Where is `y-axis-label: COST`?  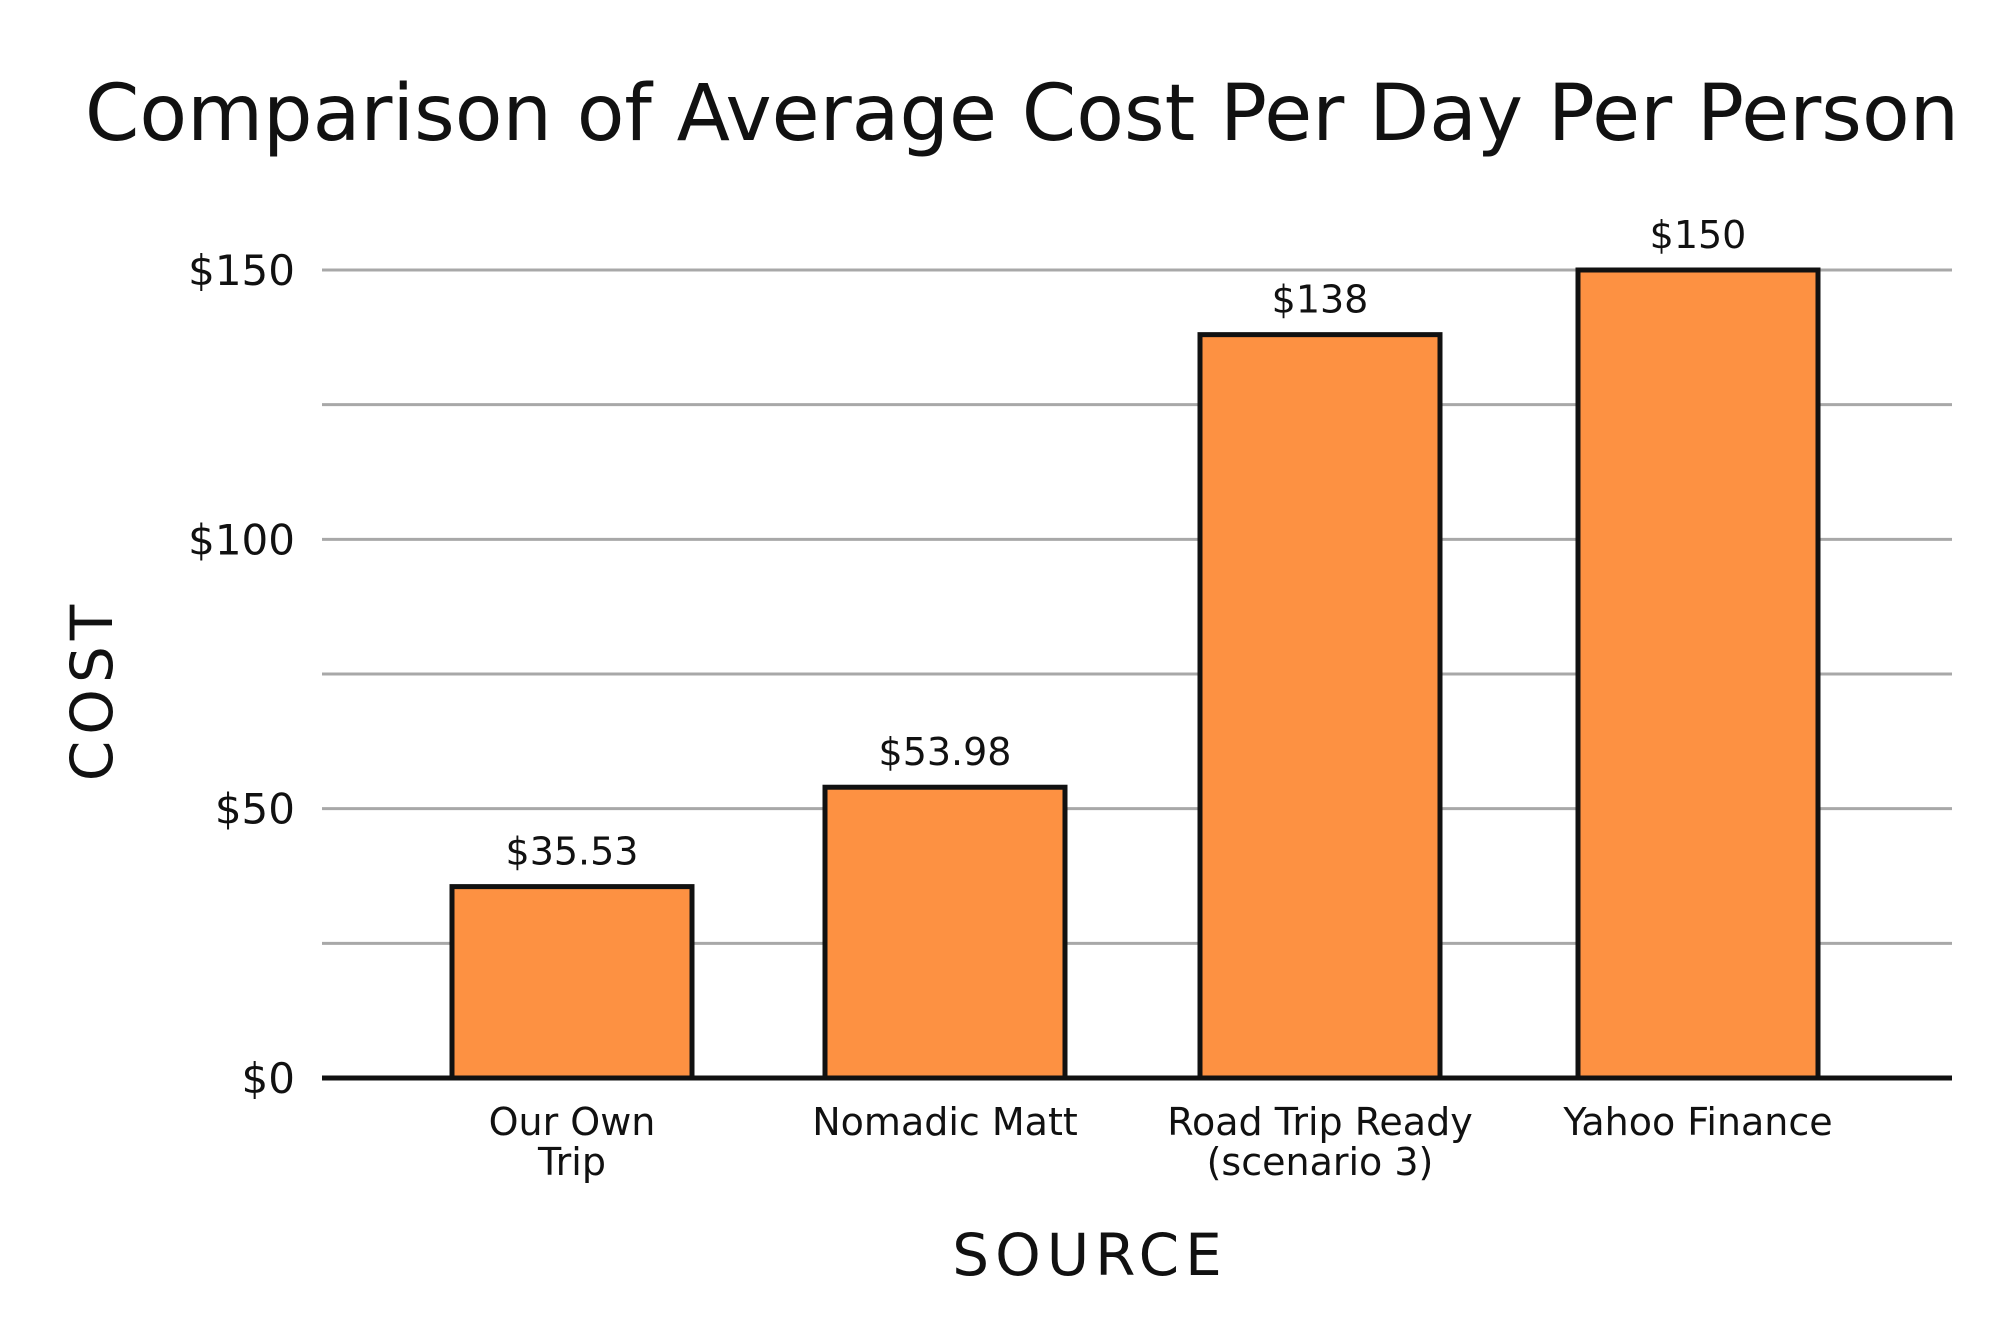
y-axis-label: COST is located at coordinates (92, 690).